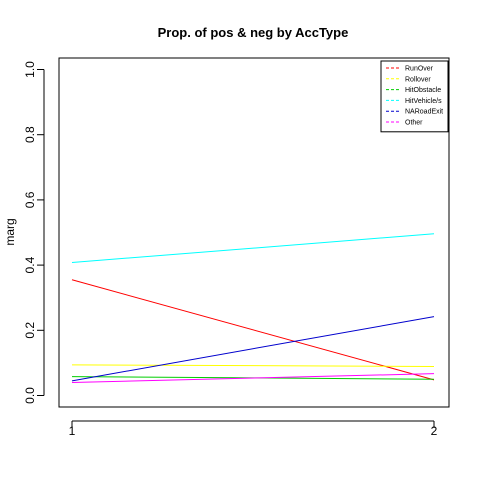  I want to click on legend-box, so click(414, 96).